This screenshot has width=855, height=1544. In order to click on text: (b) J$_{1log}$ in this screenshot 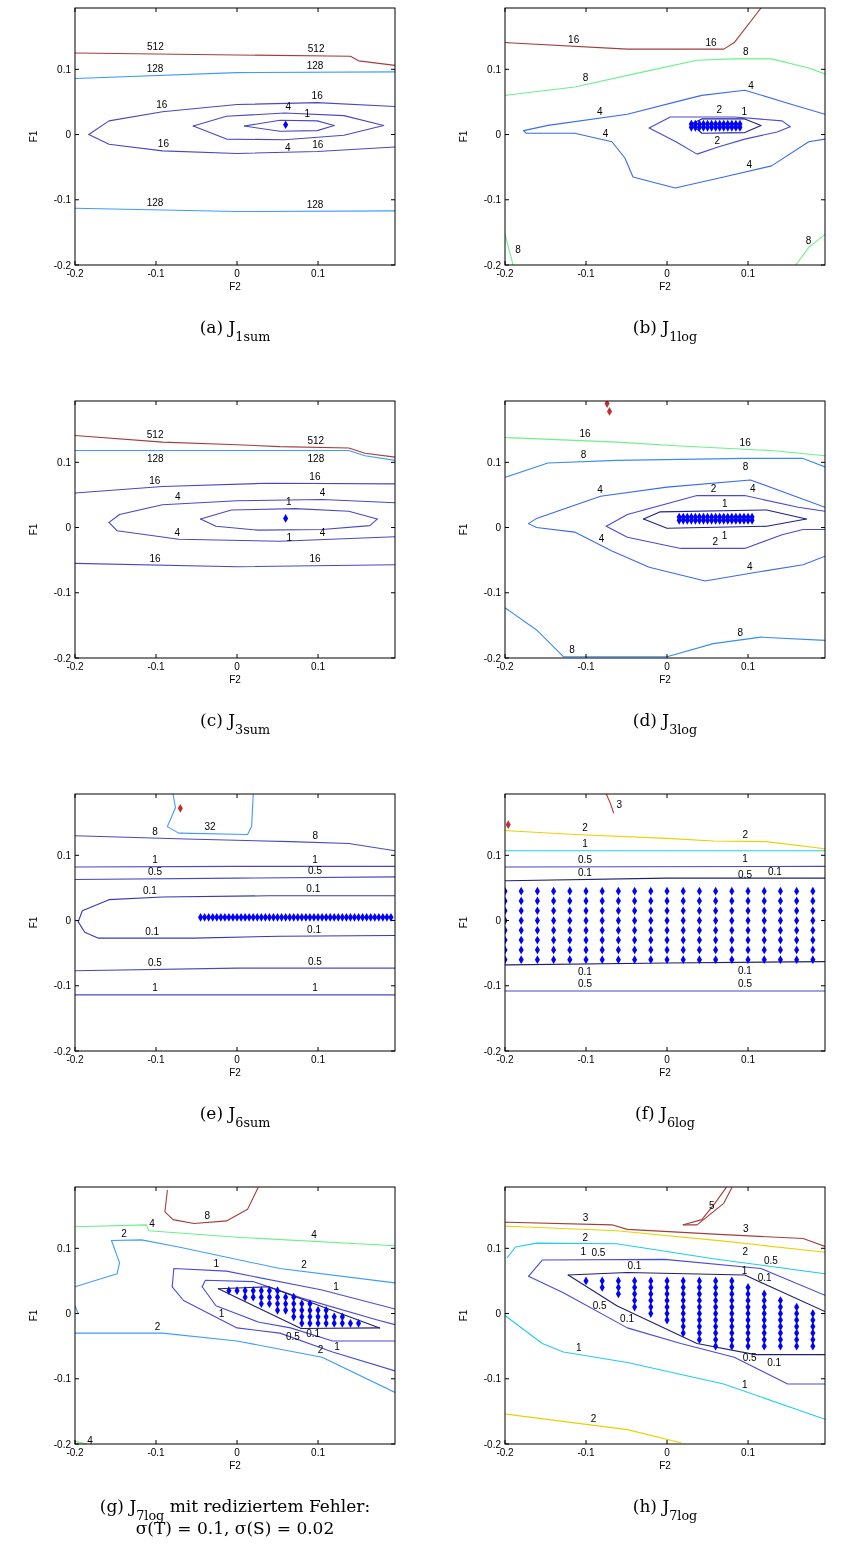, I will do `click(665, 330)`.